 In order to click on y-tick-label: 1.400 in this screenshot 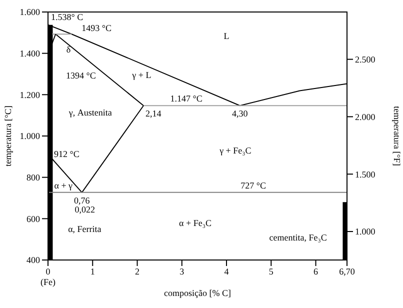, I will do `click(30, 53)`.